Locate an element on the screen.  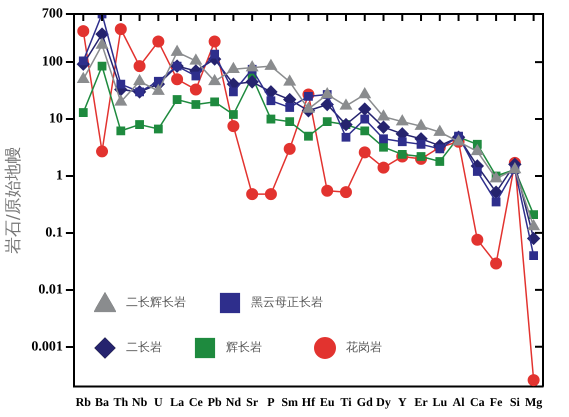
x-tick-label: U is located at coordinates (158, 401).